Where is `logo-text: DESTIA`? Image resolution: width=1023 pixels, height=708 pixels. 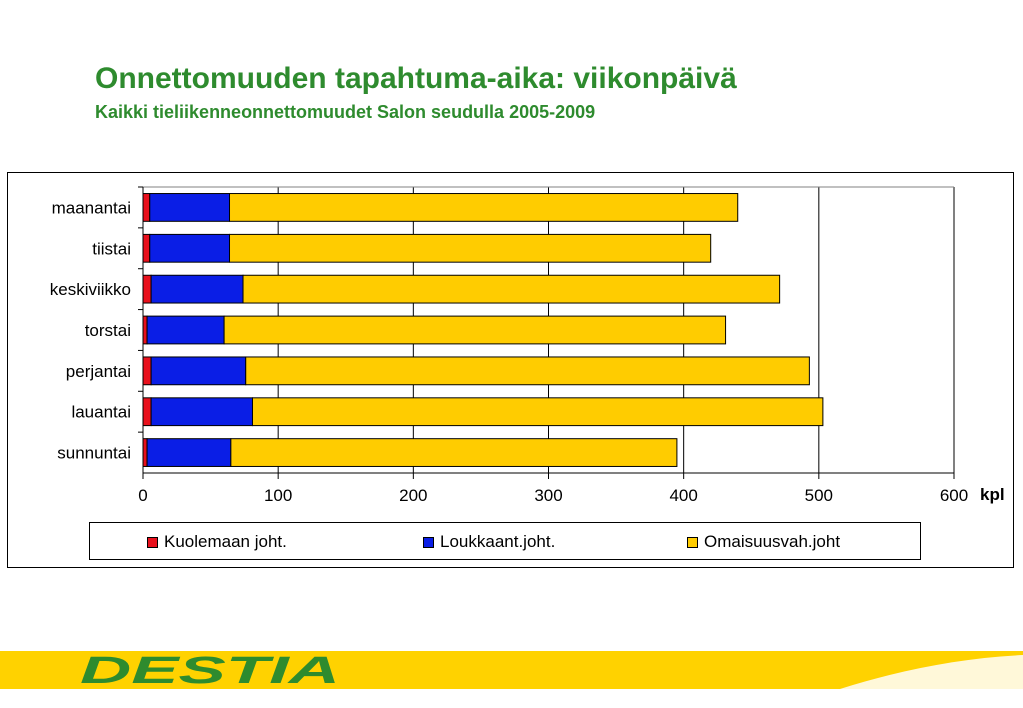
logo-text: DESTIA is located at coordinates (210, 670).